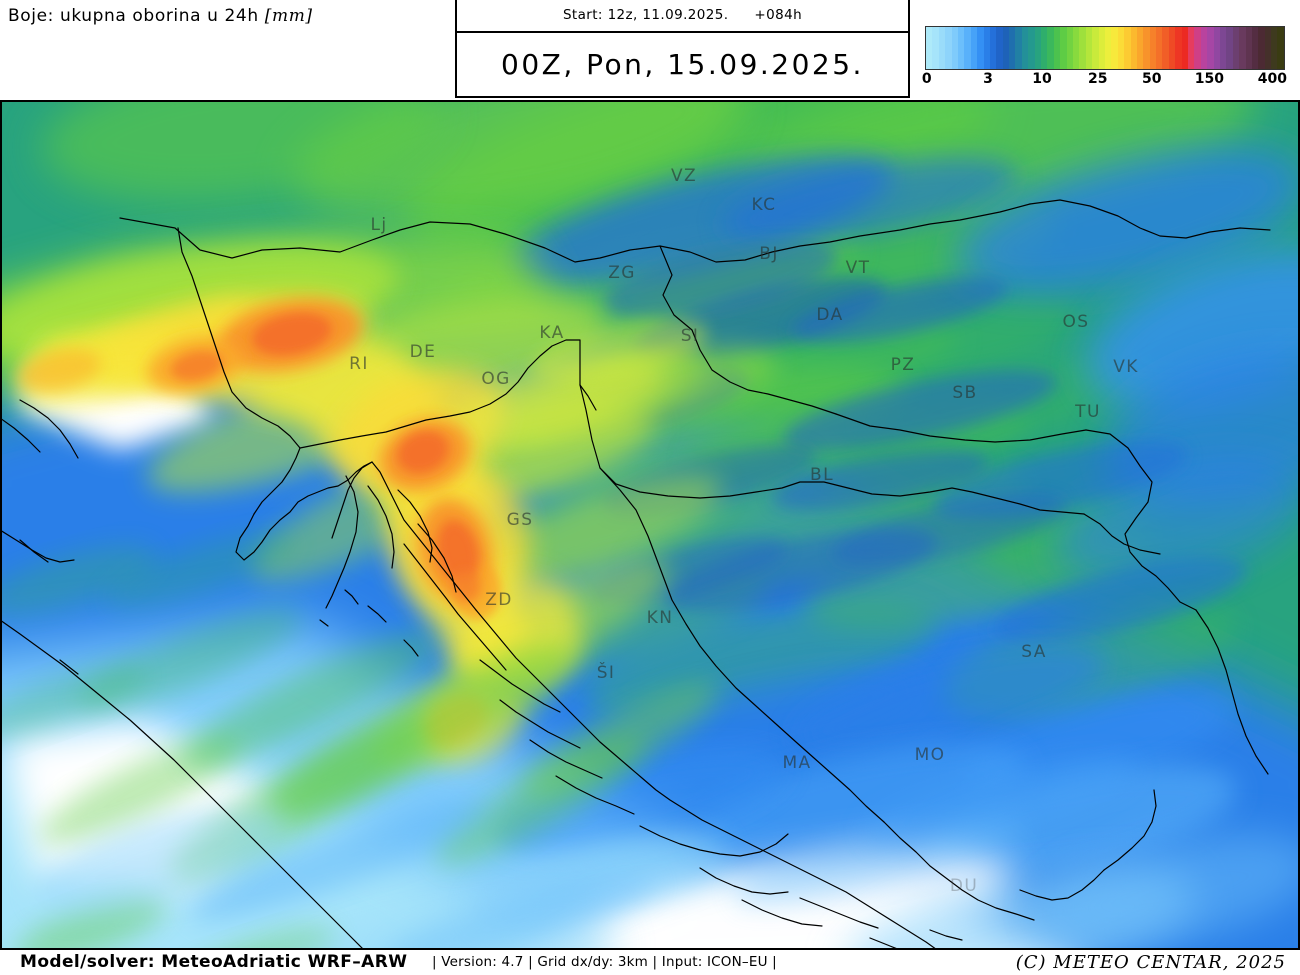 The width and height of the screenshot is (1300, 975). I want to click on colorbar-tick: 400, so click(1272, 79).